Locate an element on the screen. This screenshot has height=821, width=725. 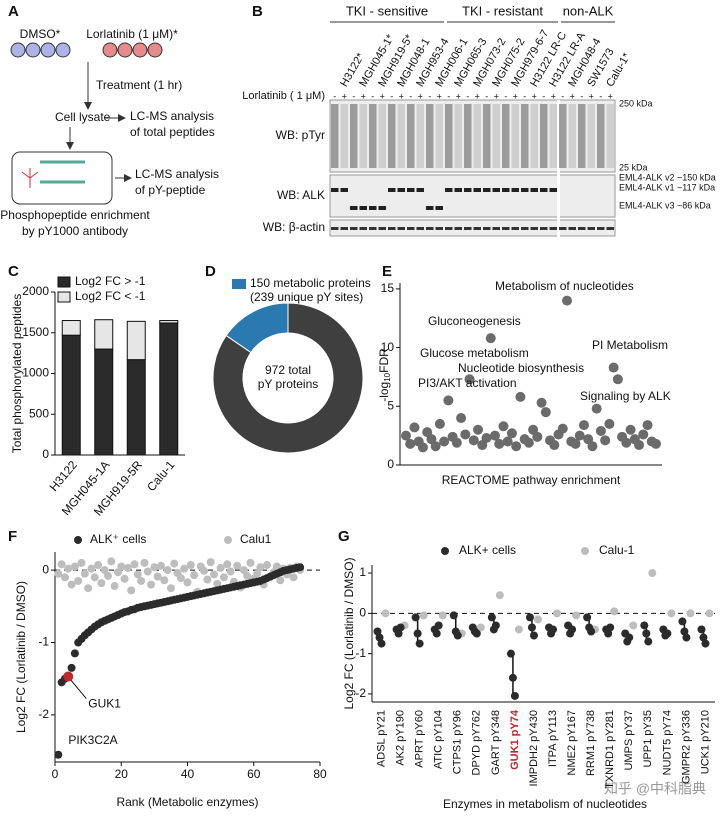
center-label: pY proteins is located at coordinates (288, 384).